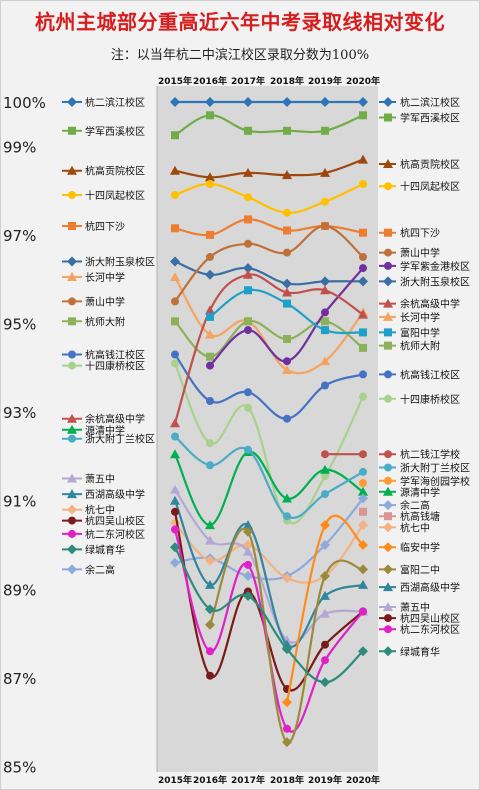  I want to click on legend-label-right: 杭师大附, so click(420, 346).